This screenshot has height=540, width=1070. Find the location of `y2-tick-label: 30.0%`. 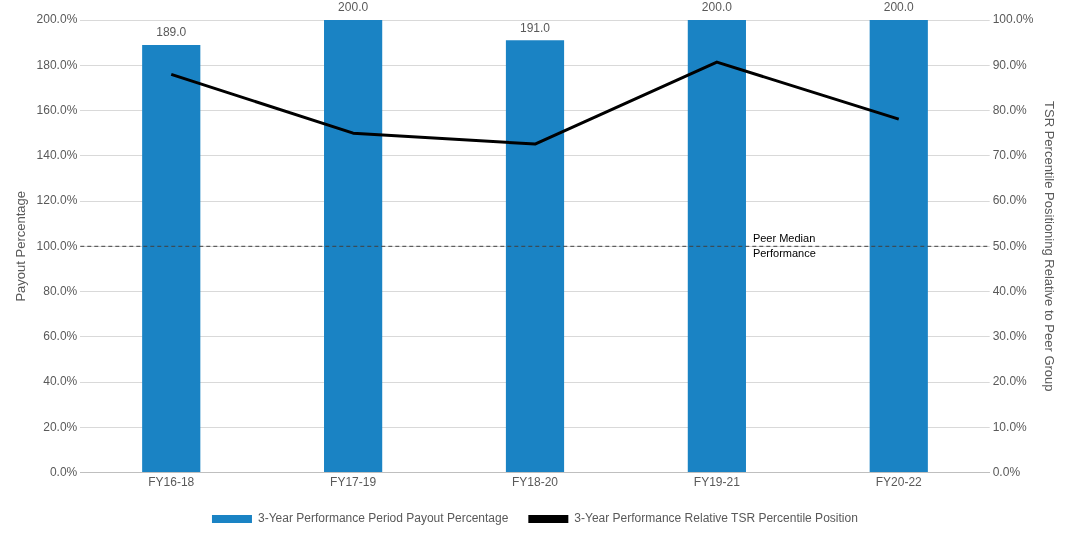

y2-tick-label: 30.0% is located at coordinates (1010, 336).